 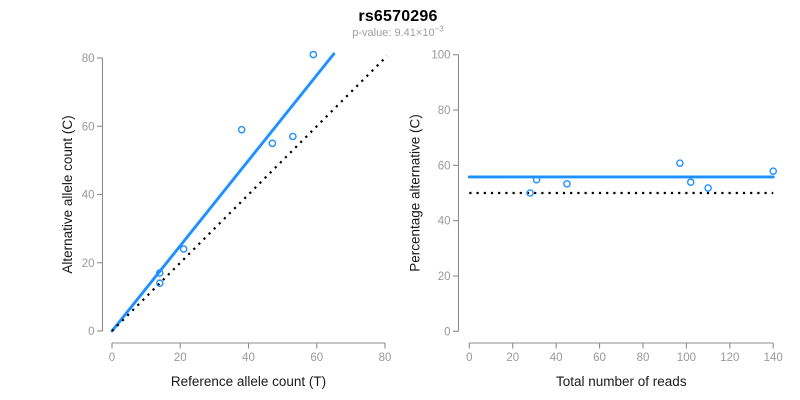 What do you see at coordinates (425, 33) in the screenshot?
I see `pvalue-base: ×10` at bounding box center [425, 33].